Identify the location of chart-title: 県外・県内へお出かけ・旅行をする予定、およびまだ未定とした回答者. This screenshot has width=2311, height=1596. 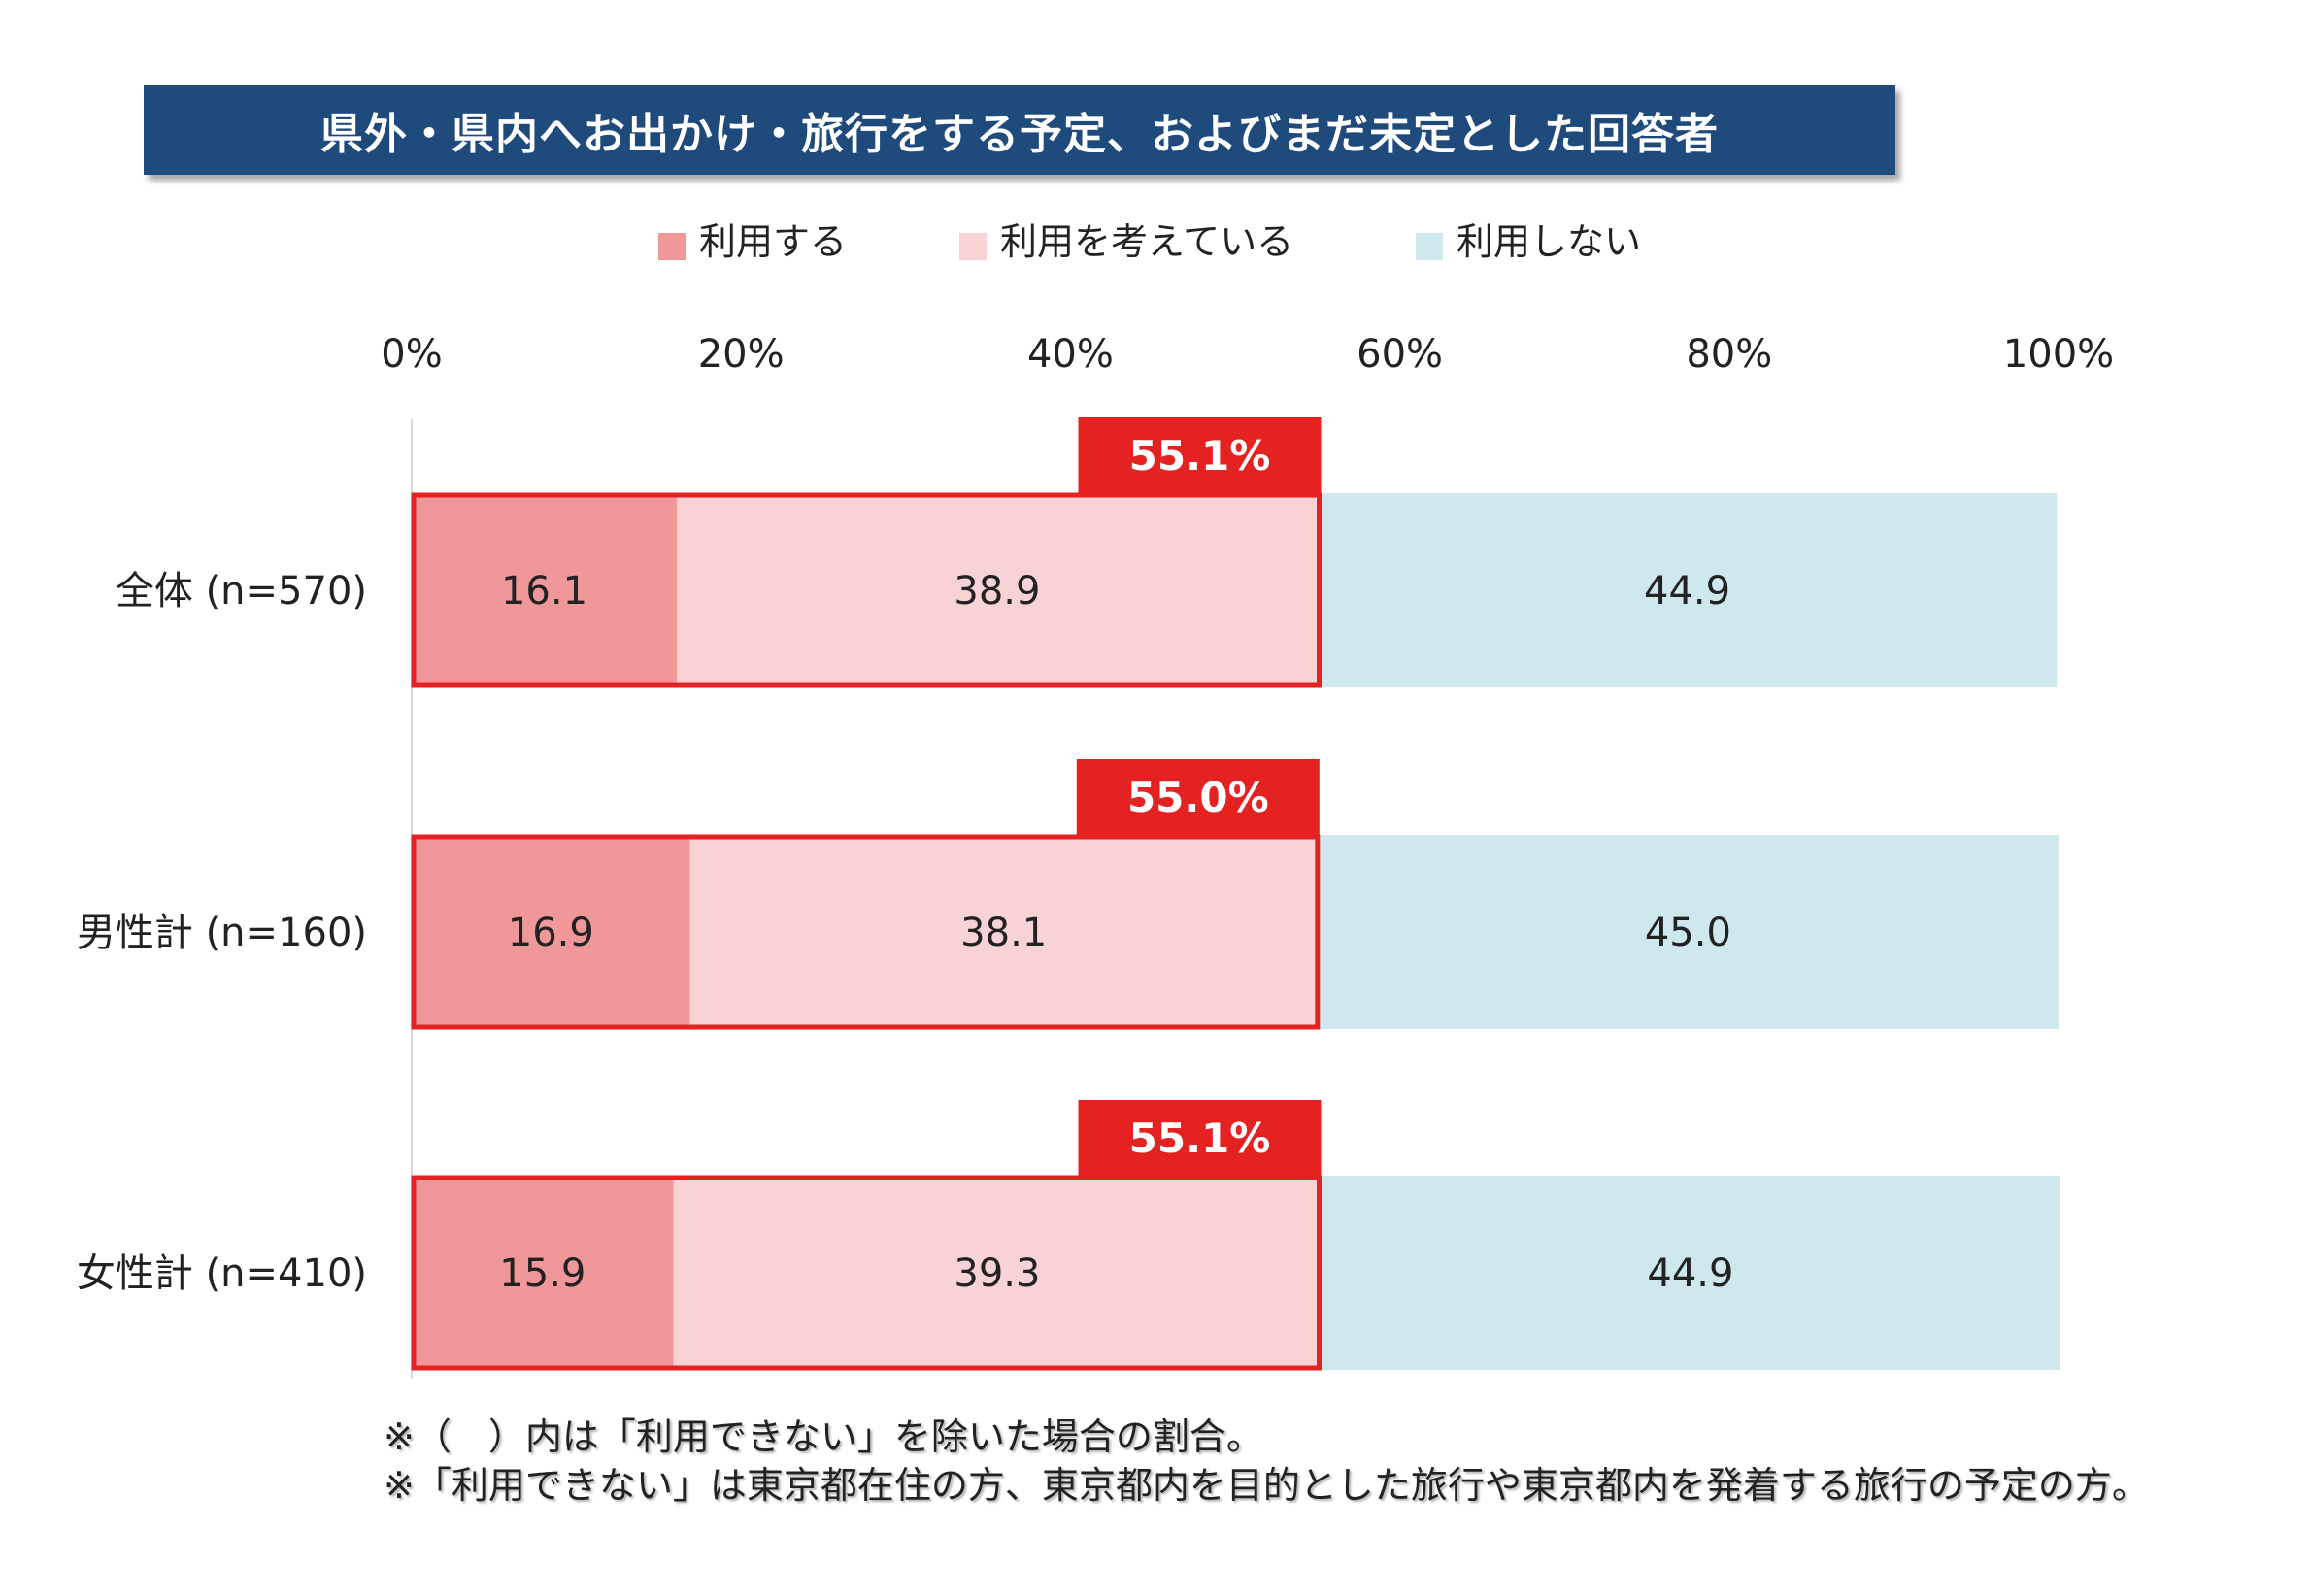
(1020, 134).